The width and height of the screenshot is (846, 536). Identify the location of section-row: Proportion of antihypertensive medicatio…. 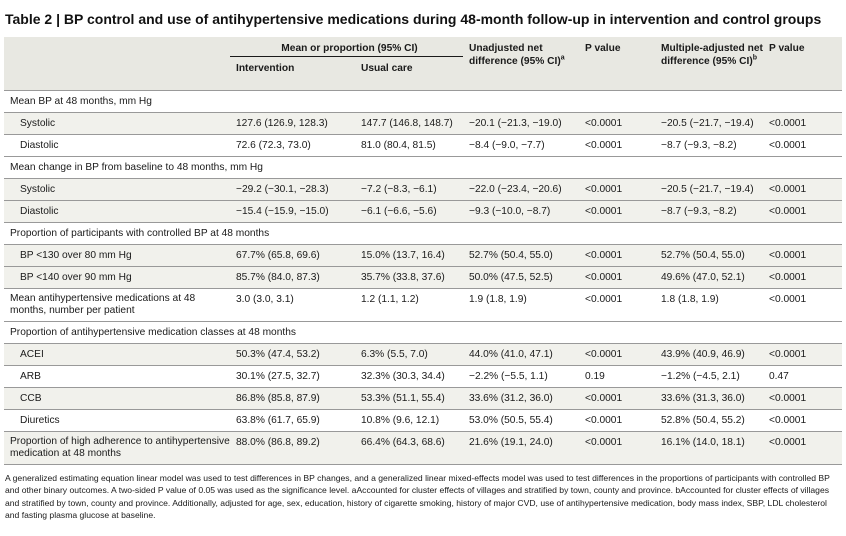
(423, 331).